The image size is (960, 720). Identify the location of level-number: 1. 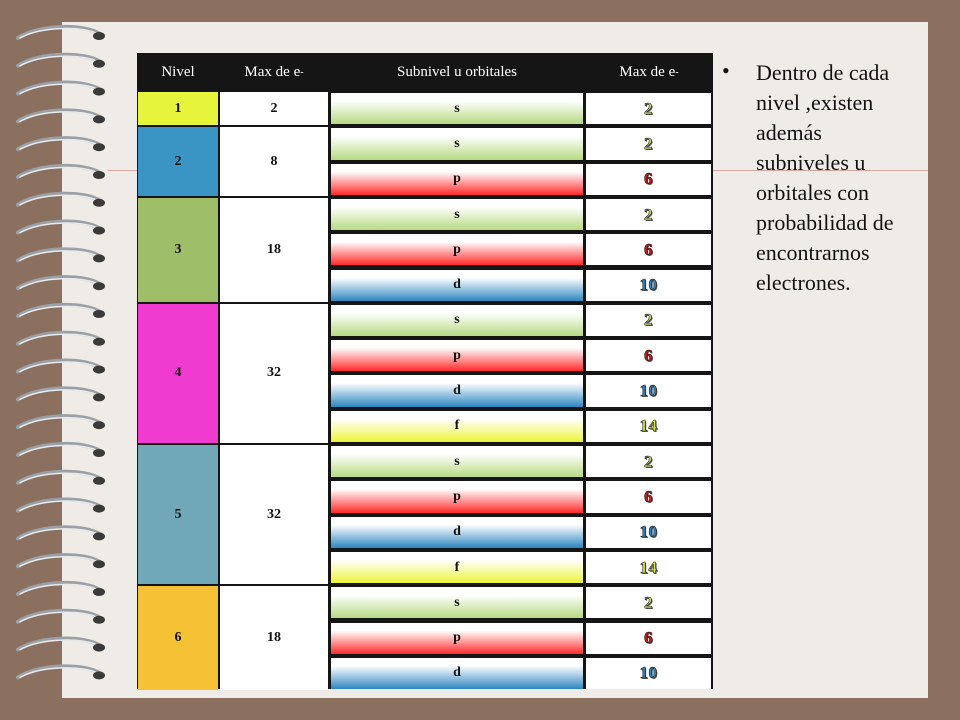
(178, 108).